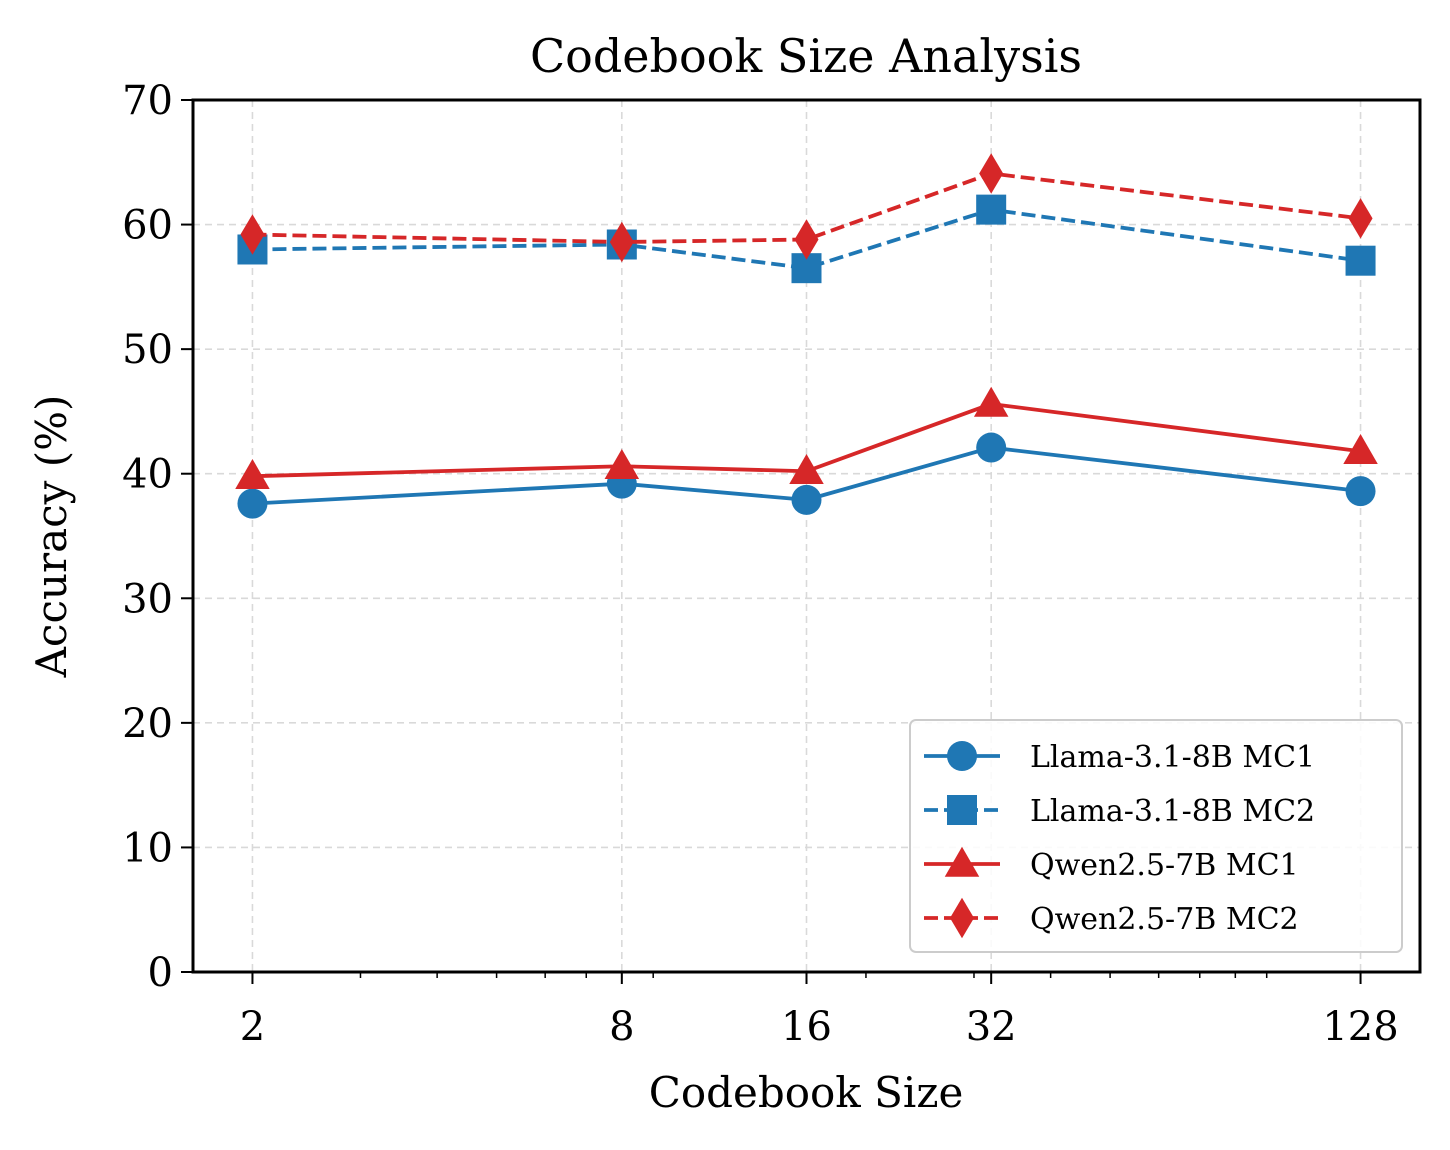  What do you see at coordinates (147, 599) in the screenshot?
I see `y-tick-label: 30` at bounding box center [147, 599].